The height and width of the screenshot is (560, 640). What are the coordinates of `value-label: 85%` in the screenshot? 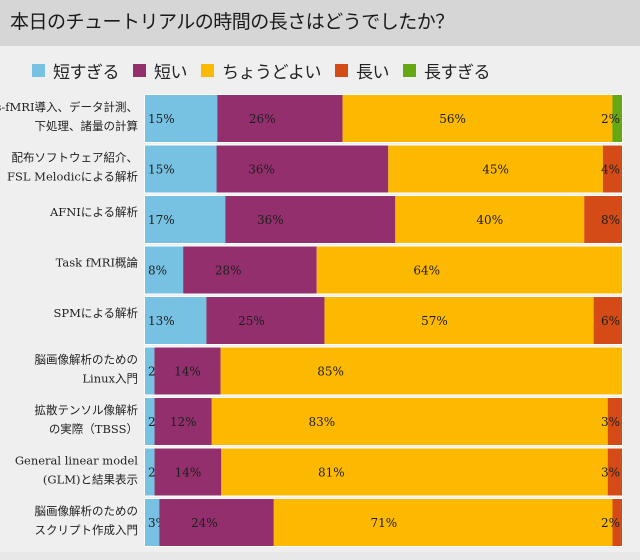 It's located at (330, 372).